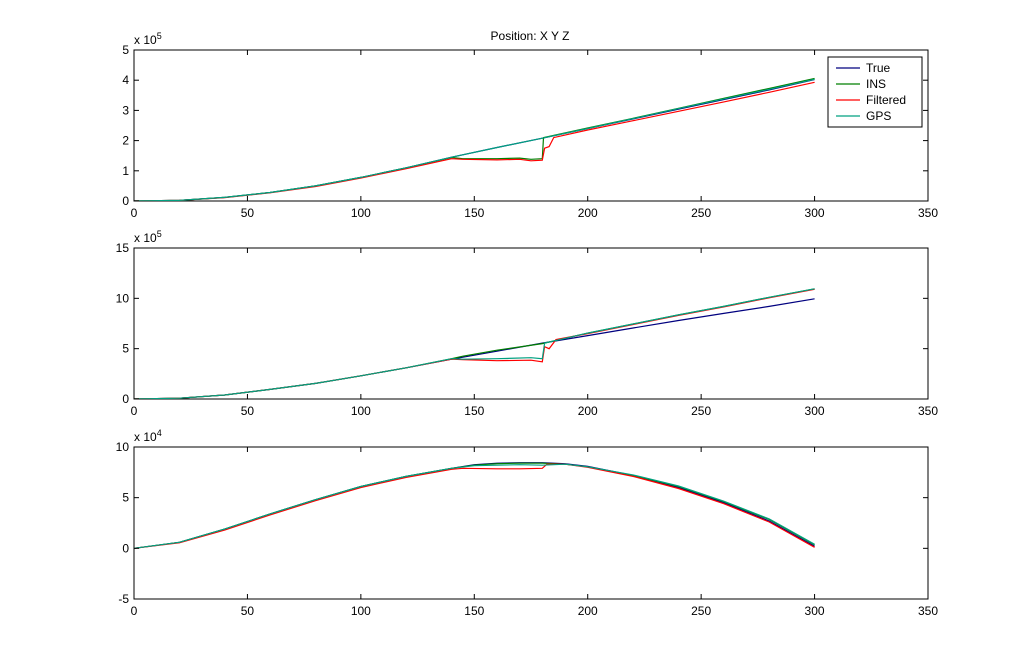 This screenshot has height=672, width=1024. I want to click on legend-box, so click(875, 92).